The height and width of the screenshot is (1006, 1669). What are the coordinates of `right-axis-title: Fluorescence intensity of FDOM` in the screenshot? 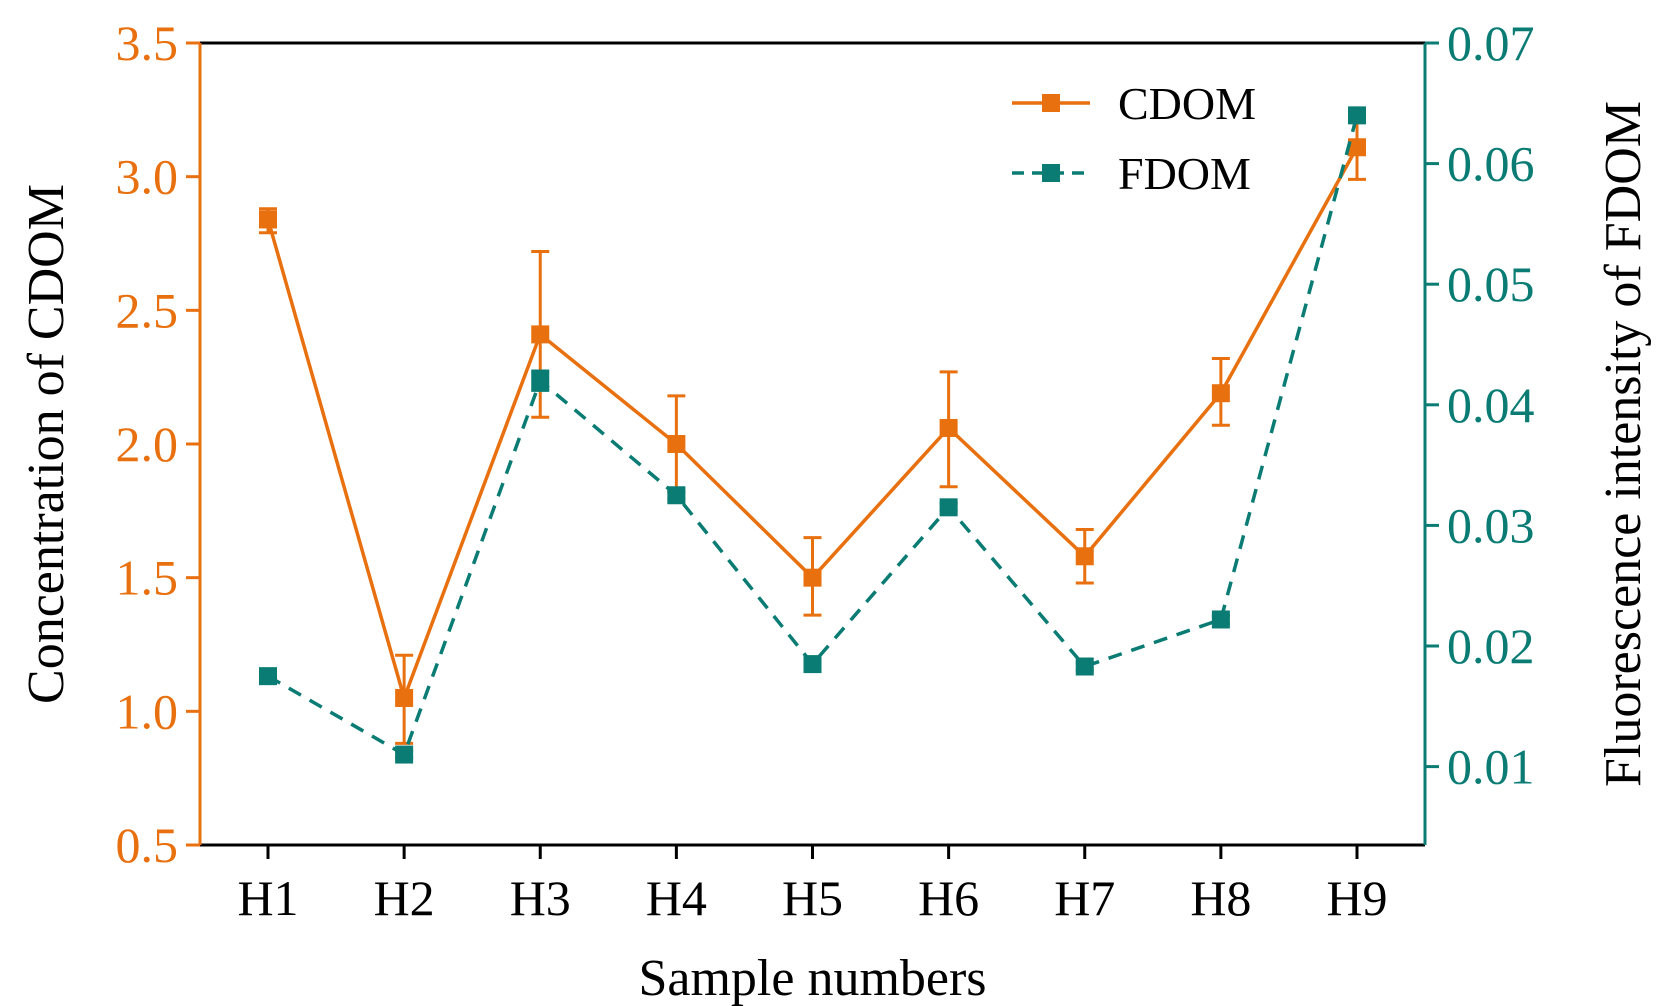 It's located at (1623, 444).